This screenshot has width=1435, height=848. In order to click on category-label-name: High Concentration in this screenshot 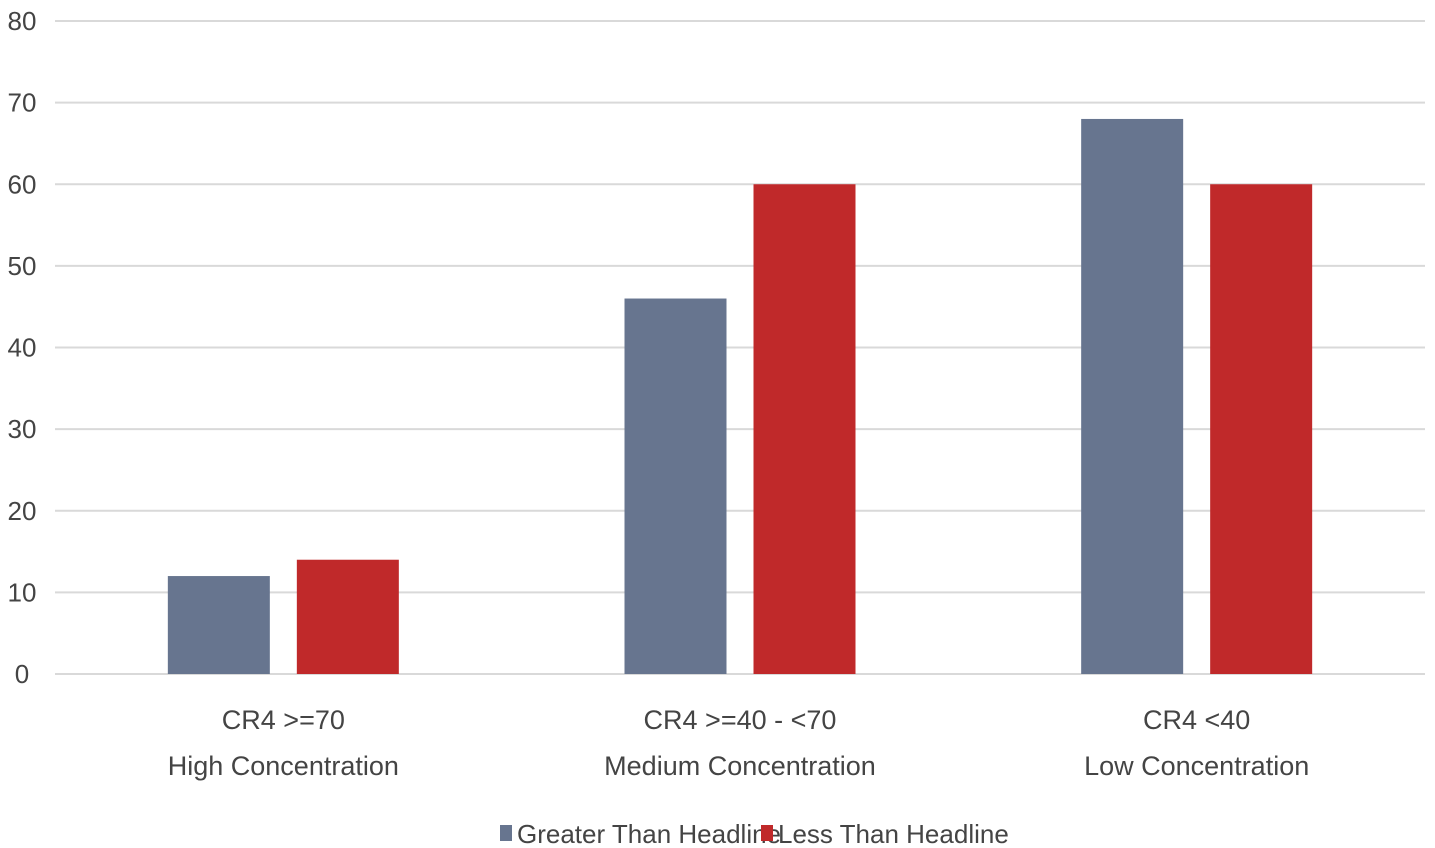, I will do `click(283, 766)`.